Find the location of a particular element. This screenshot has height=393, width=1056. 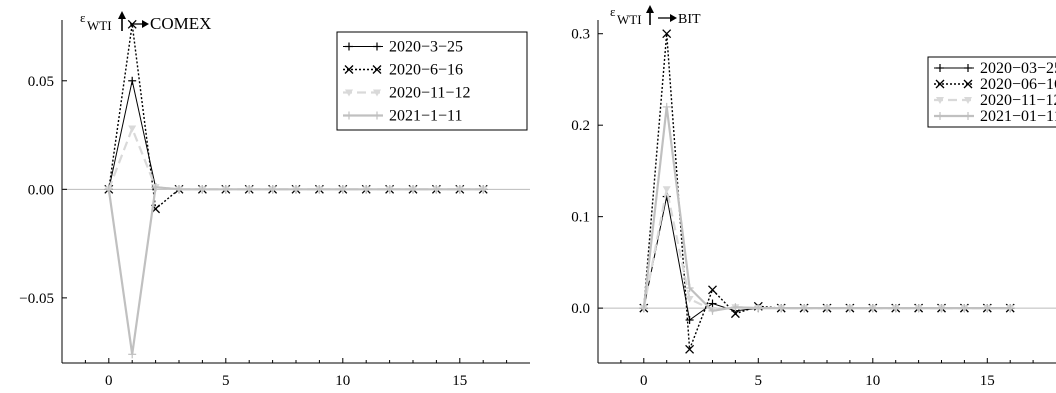

x-tick-label: 10 is located at coordinates (872, 381).